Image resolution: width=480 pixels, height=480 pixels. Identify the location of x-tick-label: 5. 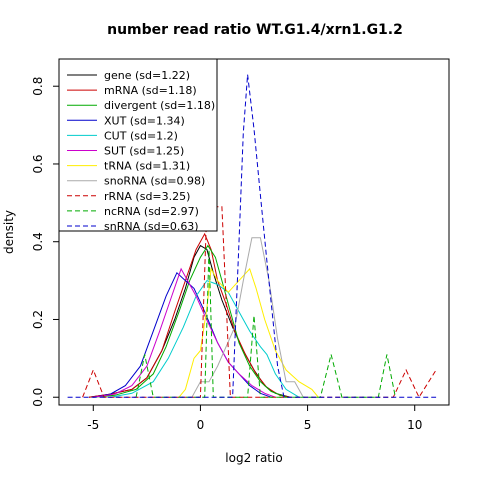
(308, 425).